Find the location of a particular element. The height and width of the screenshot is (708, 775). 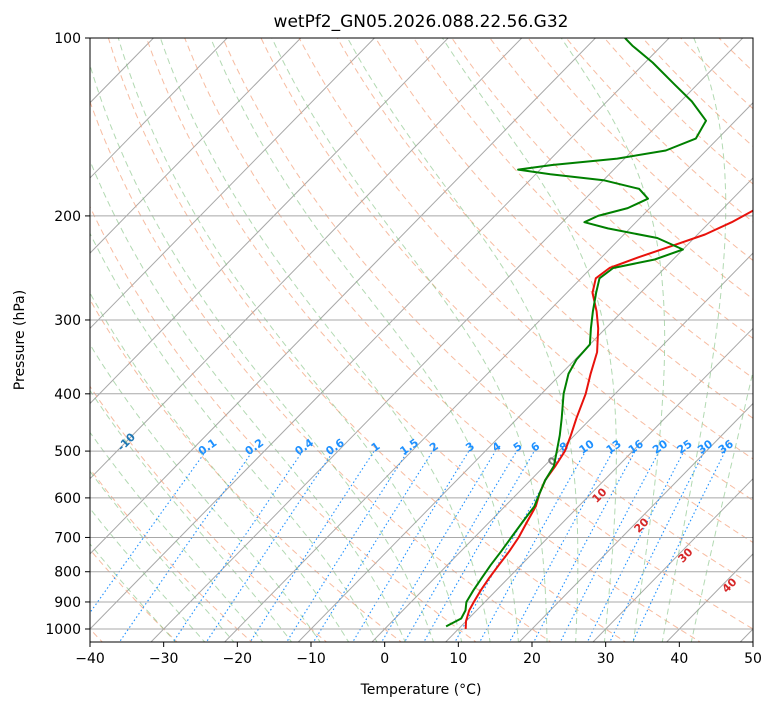

y-tick-label: 800 is located at coordinates (67, 573).